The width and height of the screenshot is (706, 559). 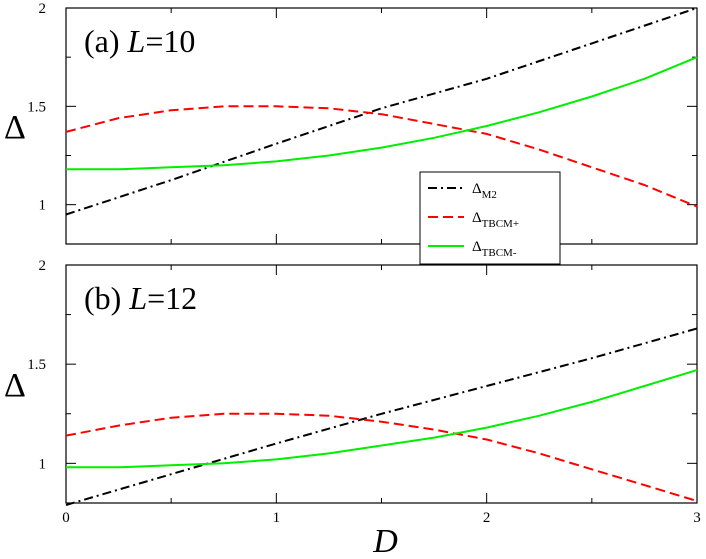 I want to click on panel-label-b: (b) L=12, so click(x=140, y=298).